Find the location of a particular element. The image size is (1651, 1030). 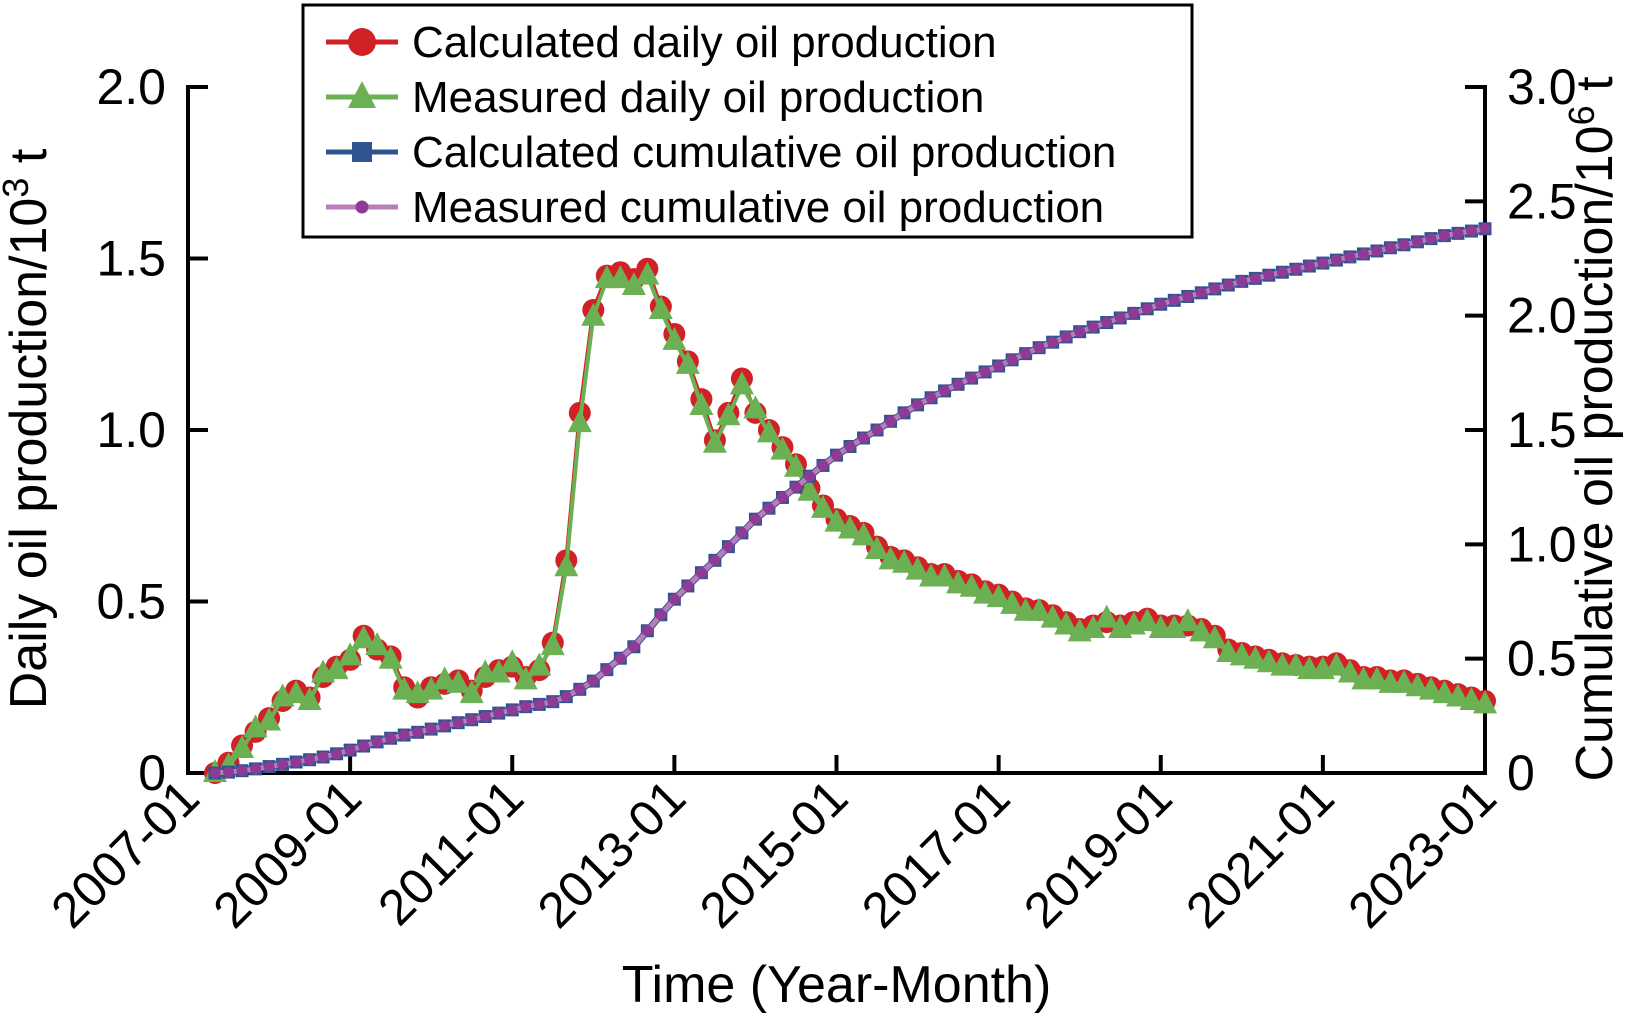

y-left-tick-label: 0.5 is located at coordinates (131, 602).